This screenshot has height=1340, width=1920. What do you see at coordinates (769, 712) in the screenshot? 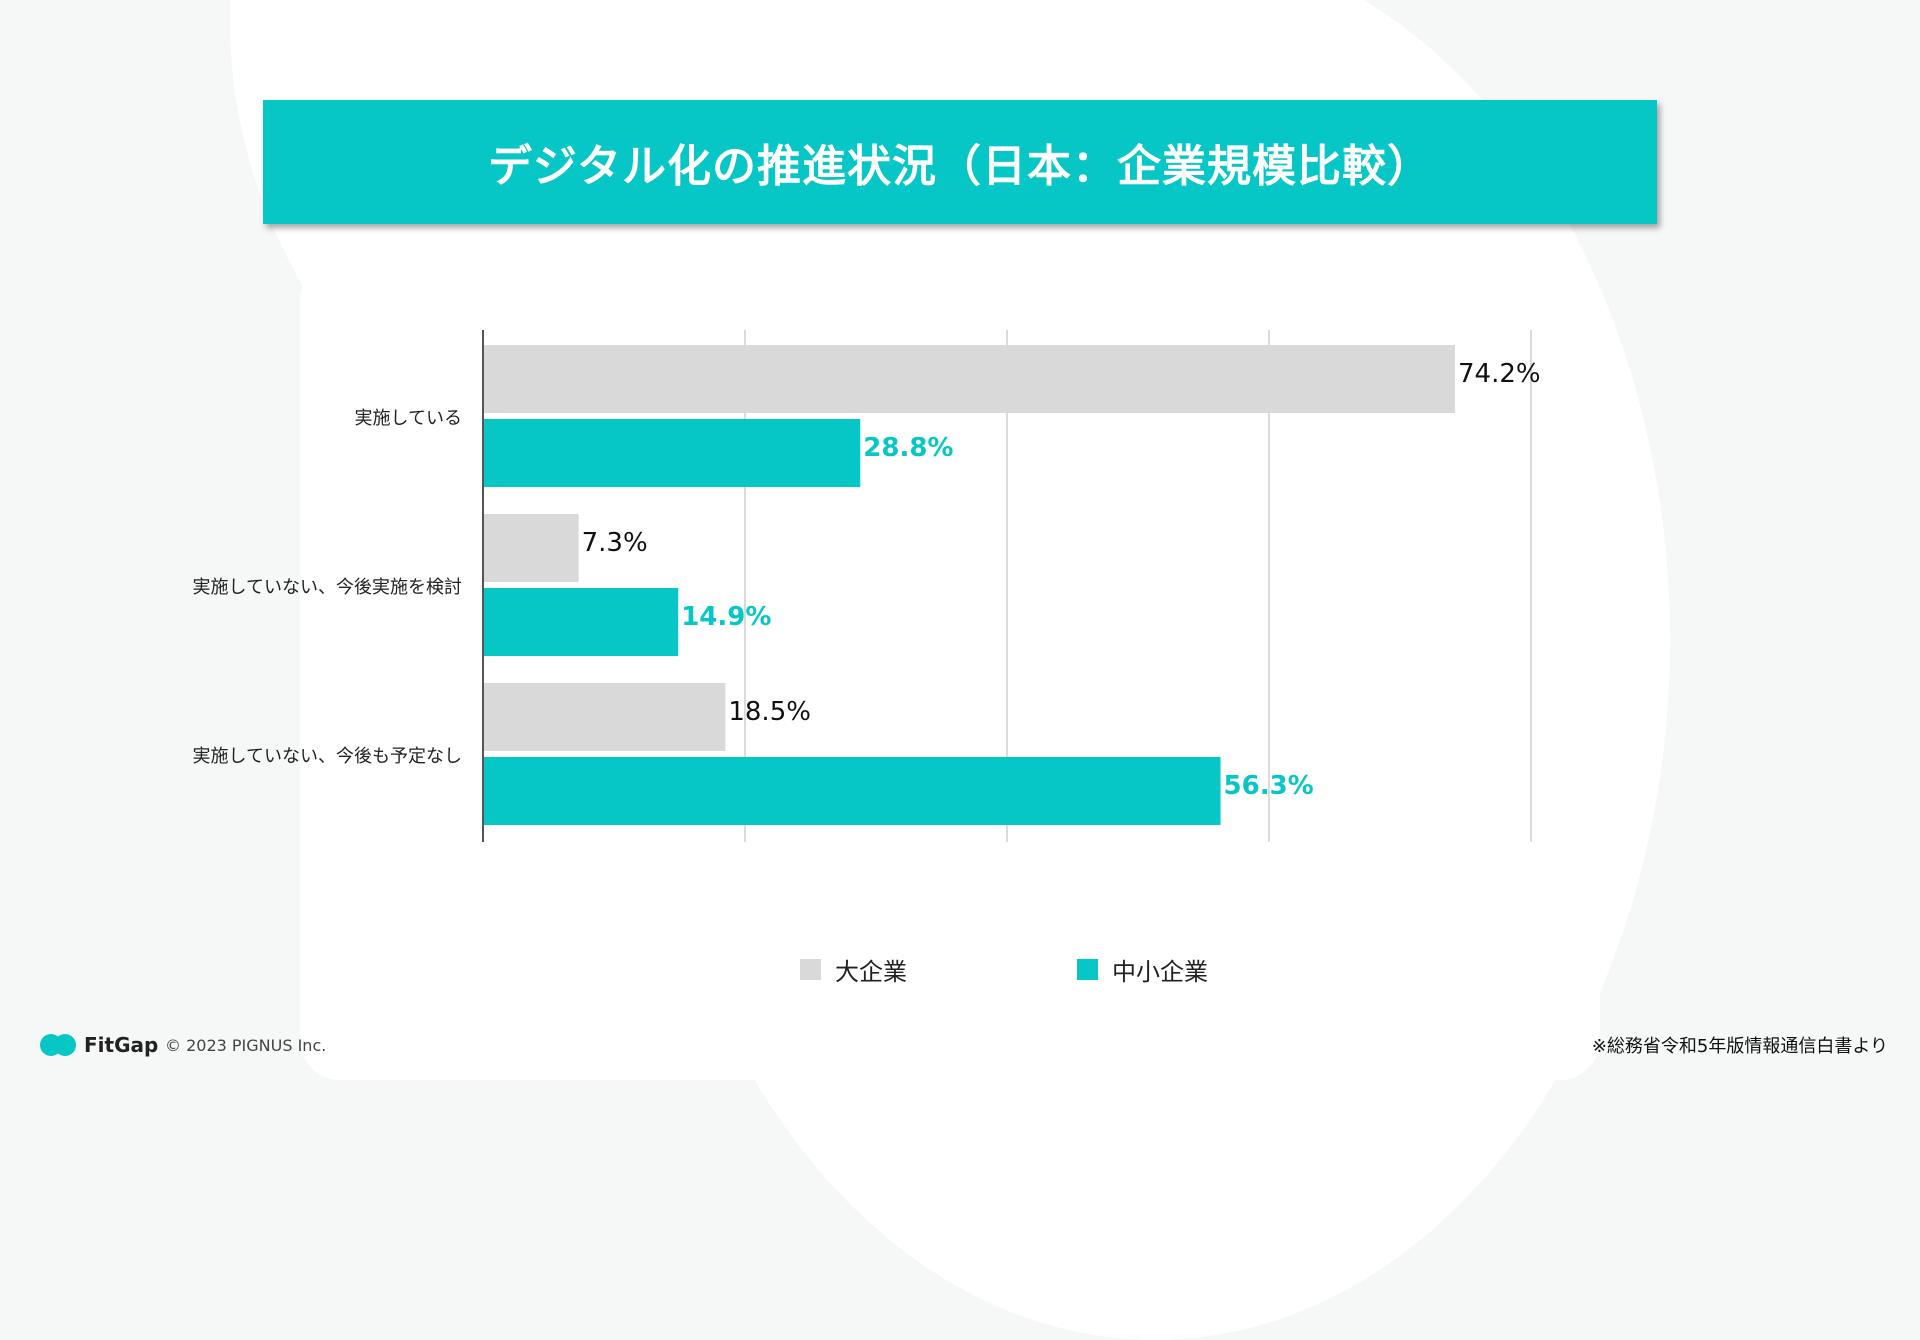
I see `data-label: 18.5%` at bounding box center [769, 712].